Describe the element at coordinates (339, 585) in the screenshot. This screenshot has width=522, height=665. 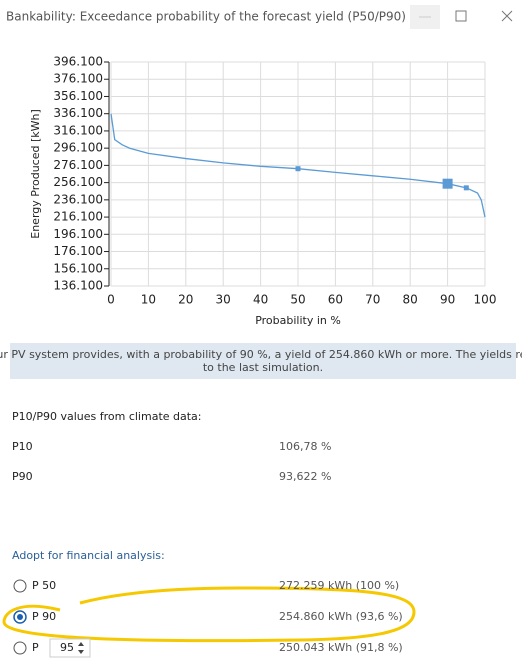
I see `option-value: 272.259 kWh (100 %)` at that location.